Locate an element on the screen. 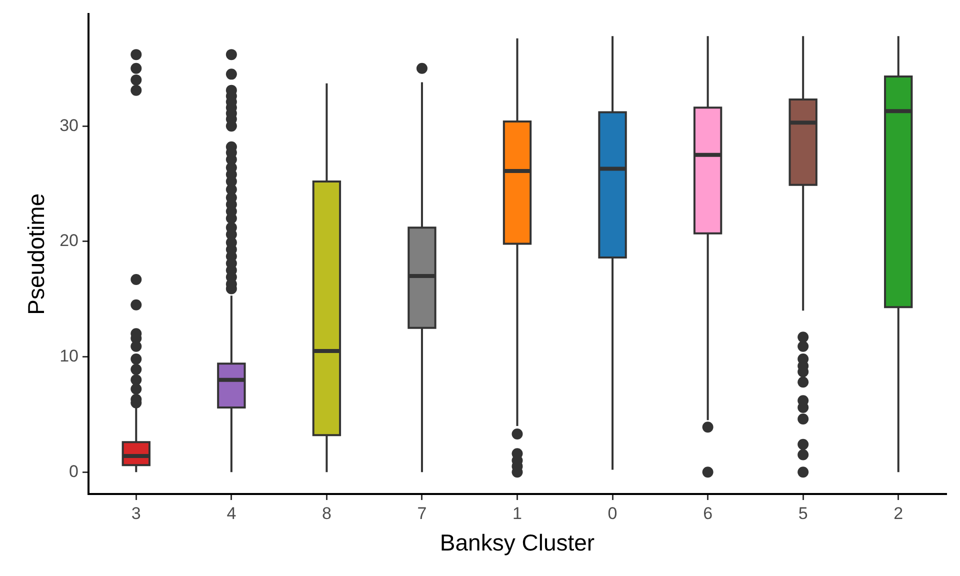 This screenshot has height=576, width=960. x-tick-label: 6 is located at coordinates (708, 513).